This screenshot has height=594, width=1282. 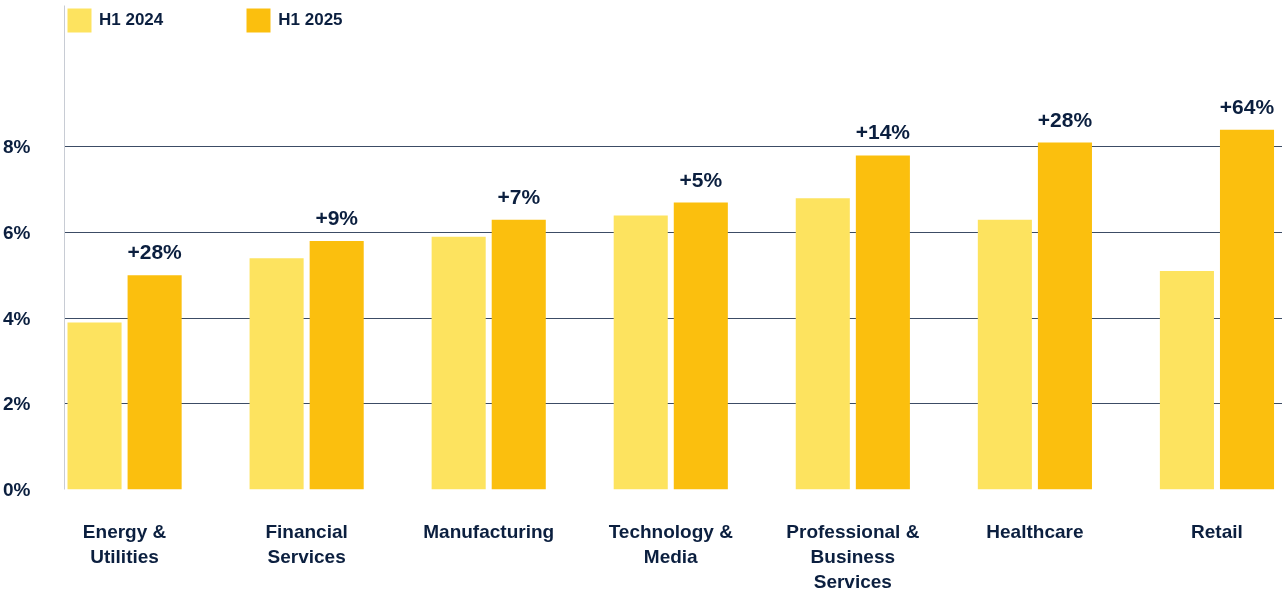 What do you see at coordinates (17, 233) in the screenshot?
I see `y-tick-label: 6%` at bounding box center [17, 233].